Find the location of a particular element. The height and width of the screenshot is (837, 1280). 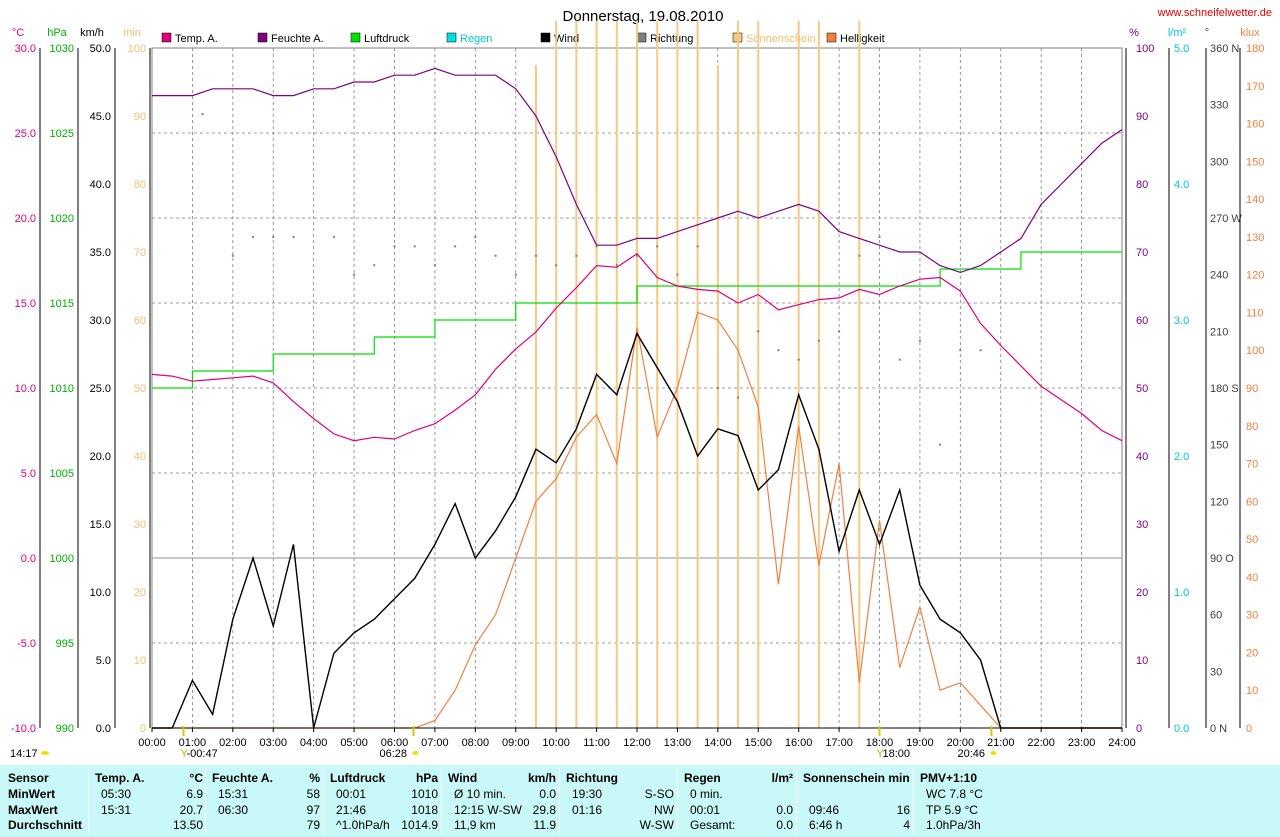

summary-cell-value: 11.9 is located at coordinates (544, 825).